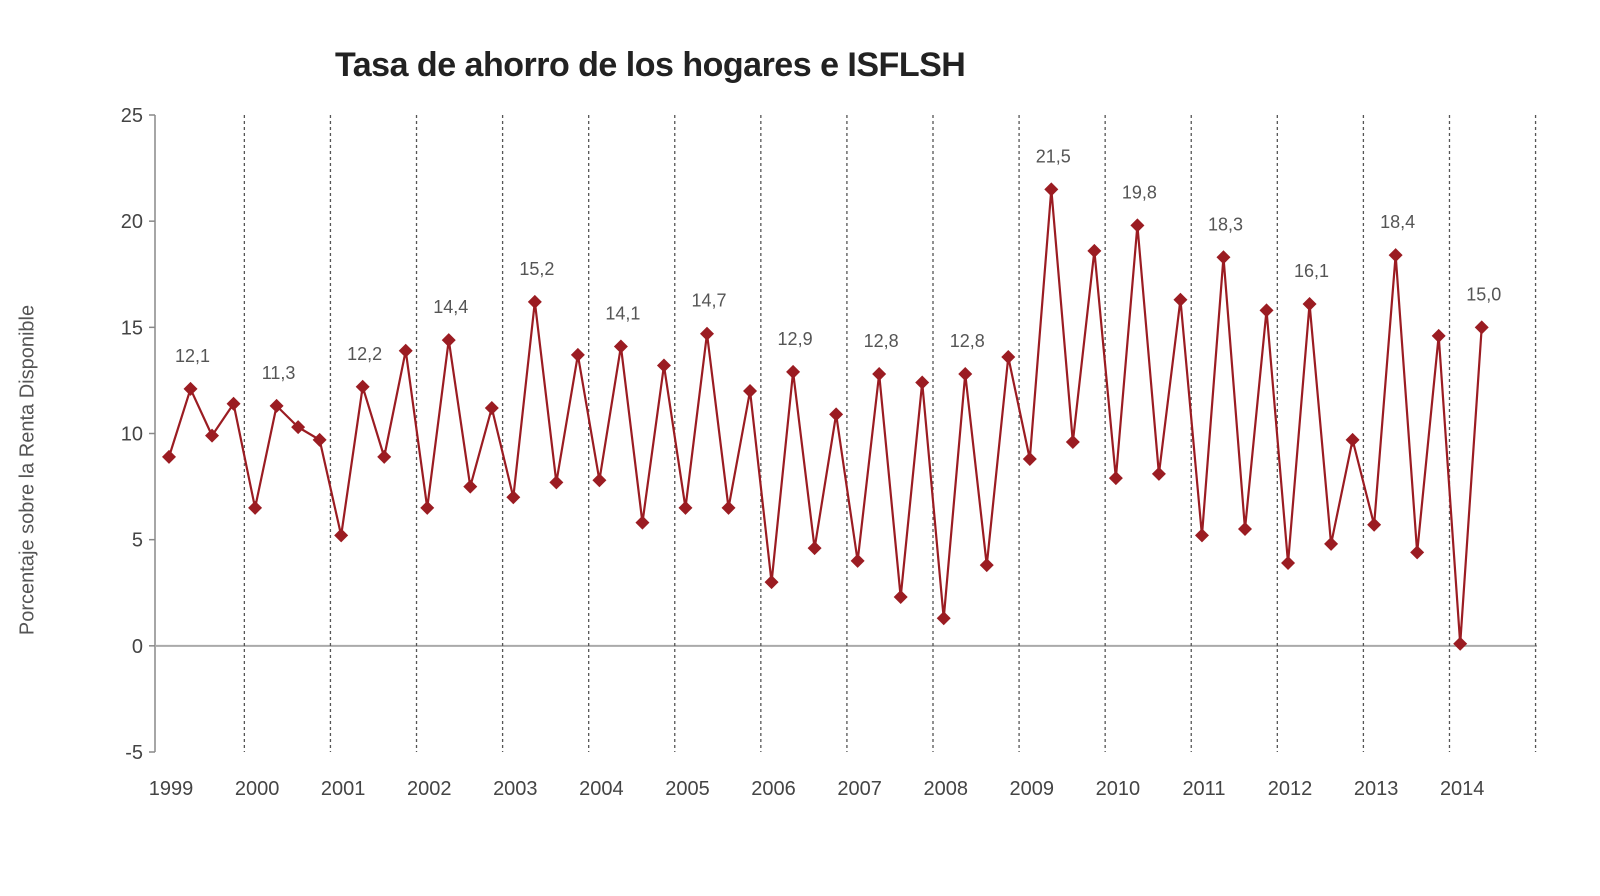 The height and width of the screenshot is (896, 1600). What do you see at coordinates (1053, 156) in the screenshot?
I see `data-label: 21,5` at bounding box center [1053, 156].